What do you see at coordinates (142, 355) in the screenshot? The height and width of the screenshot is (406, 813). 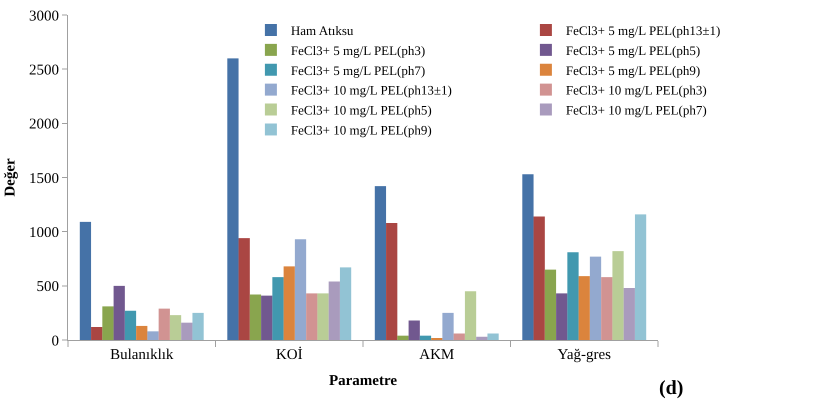 I see `x-tick-label: Bulanıklık` at bounding box center [142, 355].